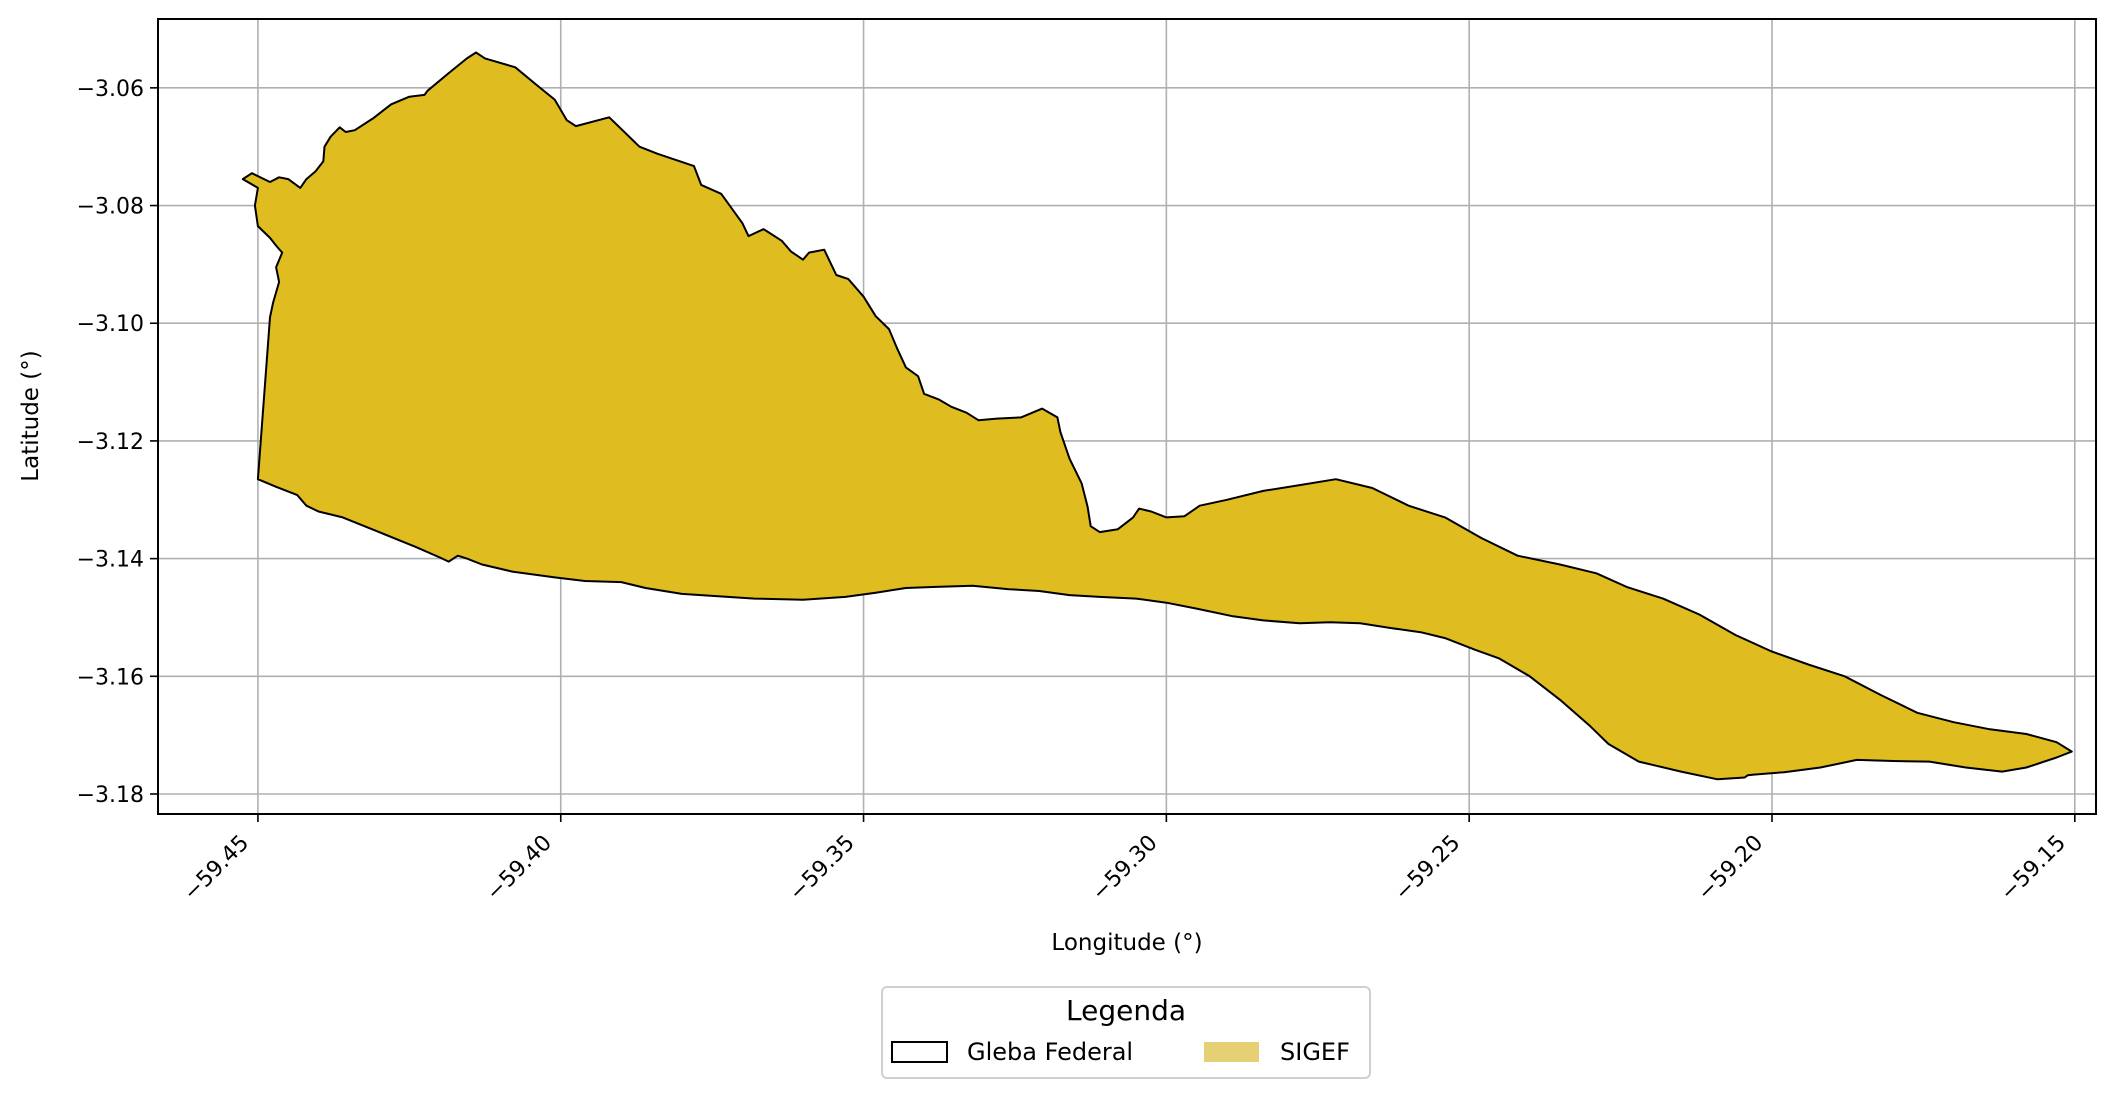  I want to click on y-tick-label: −3.18, so click(110, 795).